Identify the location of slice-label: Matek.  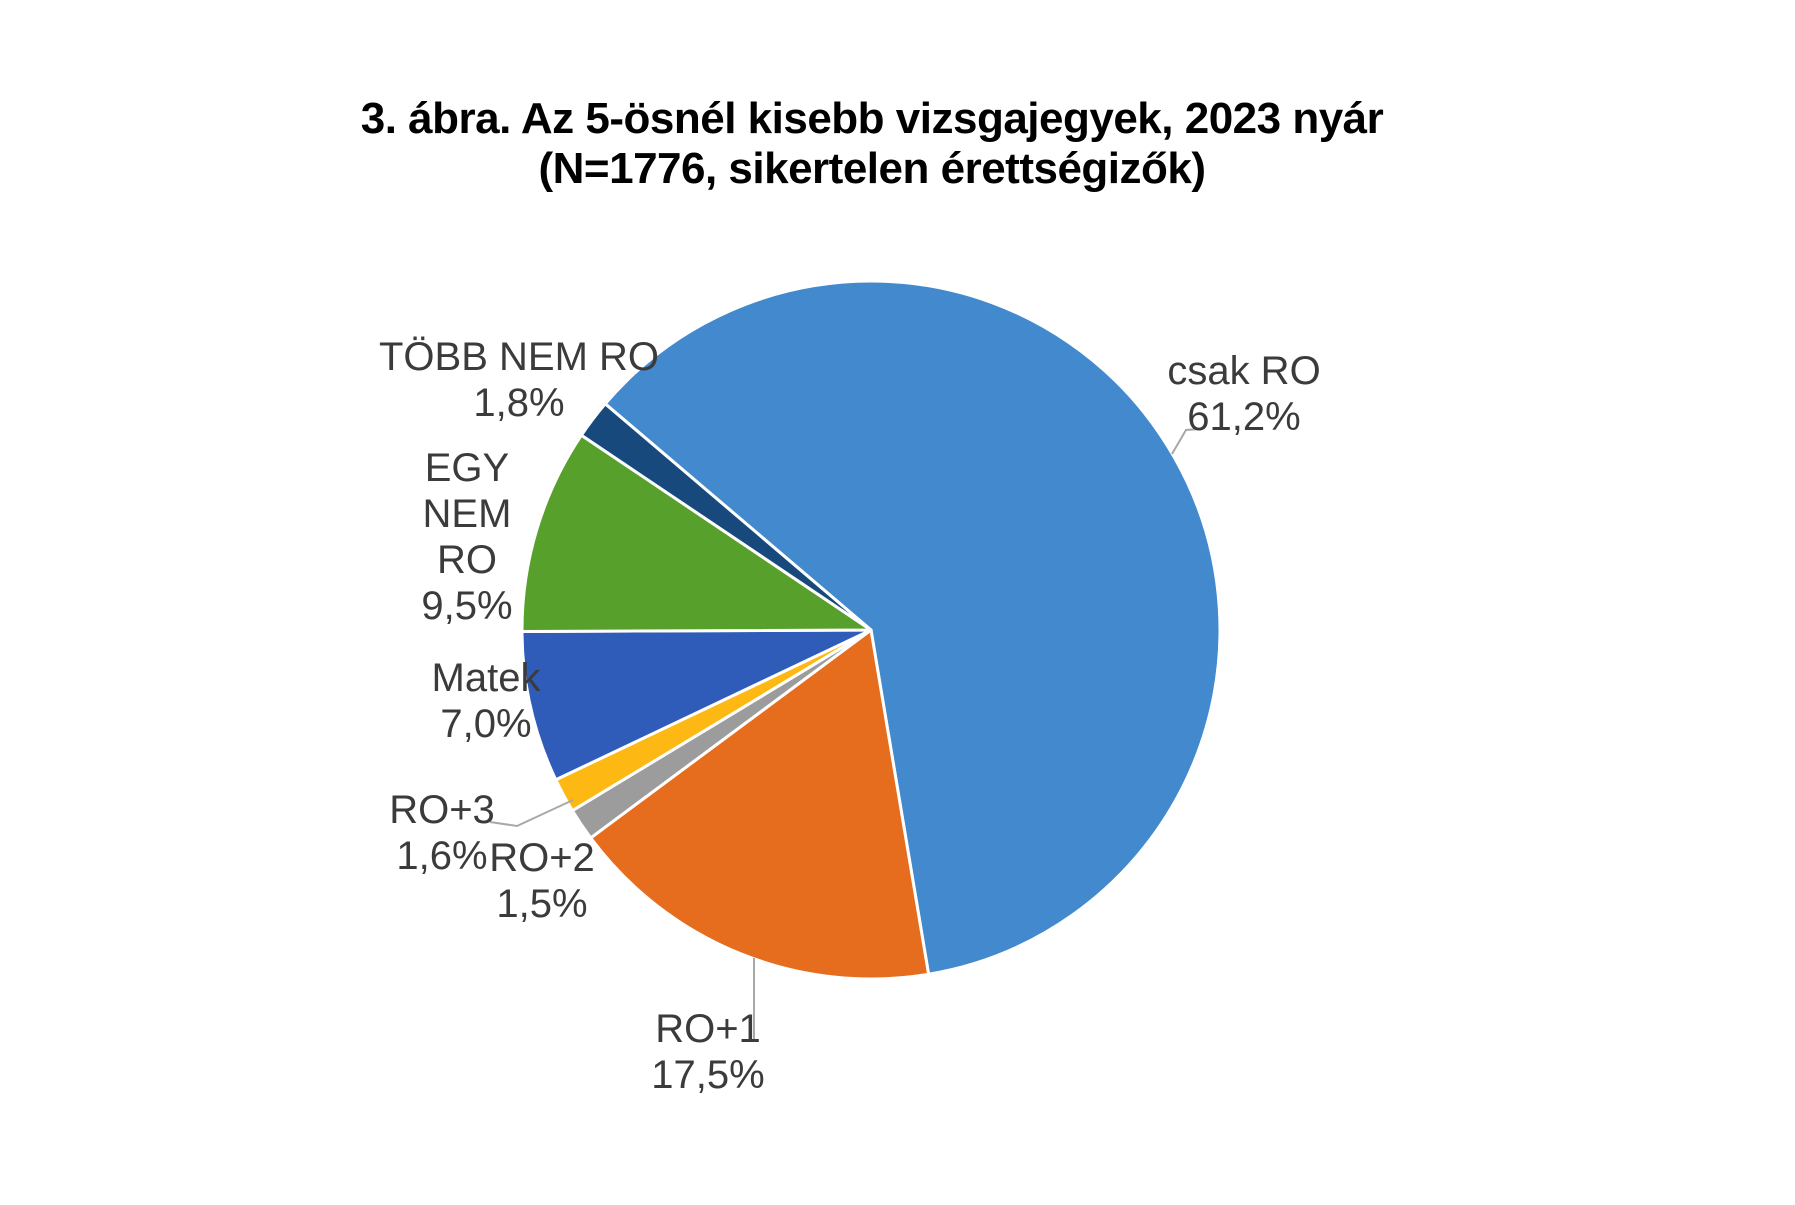
(486, 678).